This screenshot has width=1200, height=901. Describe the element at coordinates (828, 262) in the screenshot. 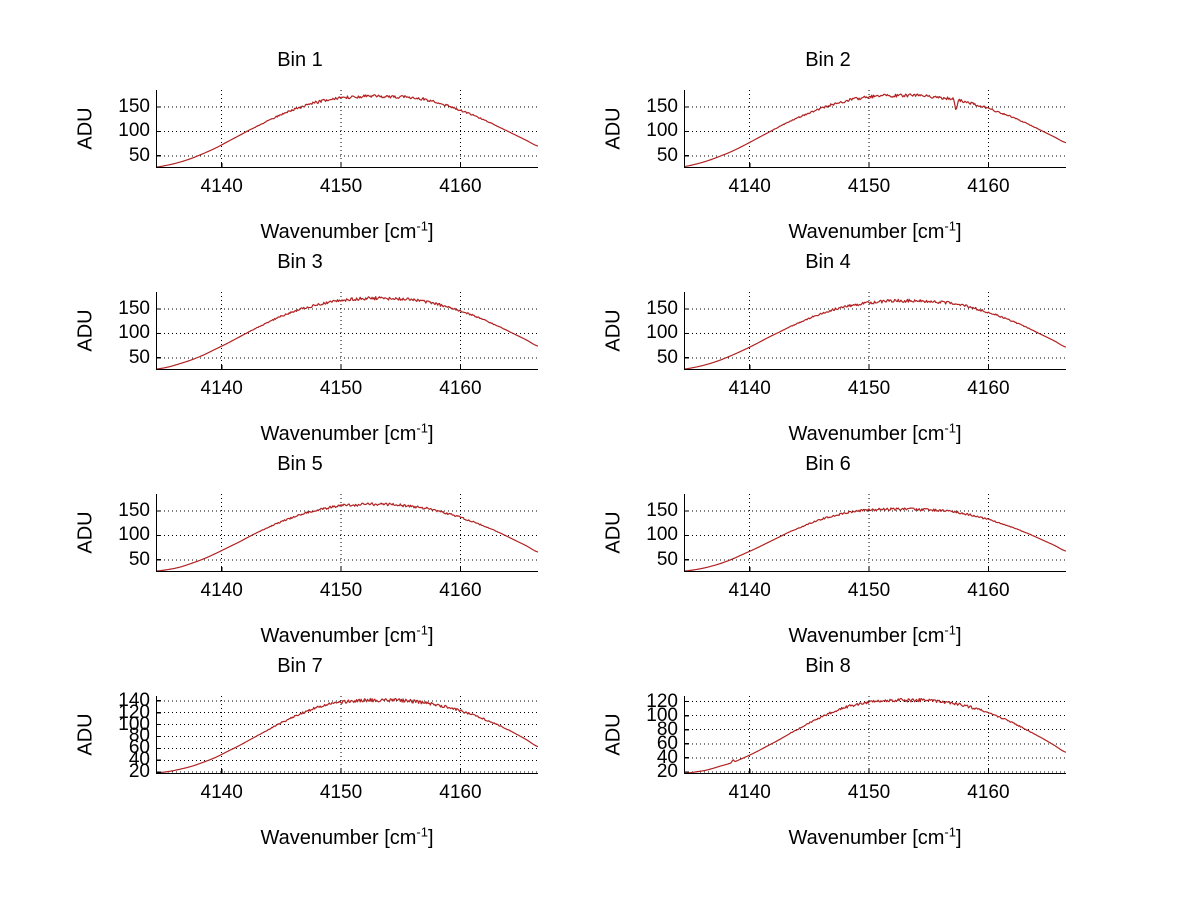

I see `panel-title-bin-4: Bin 4` at that location.